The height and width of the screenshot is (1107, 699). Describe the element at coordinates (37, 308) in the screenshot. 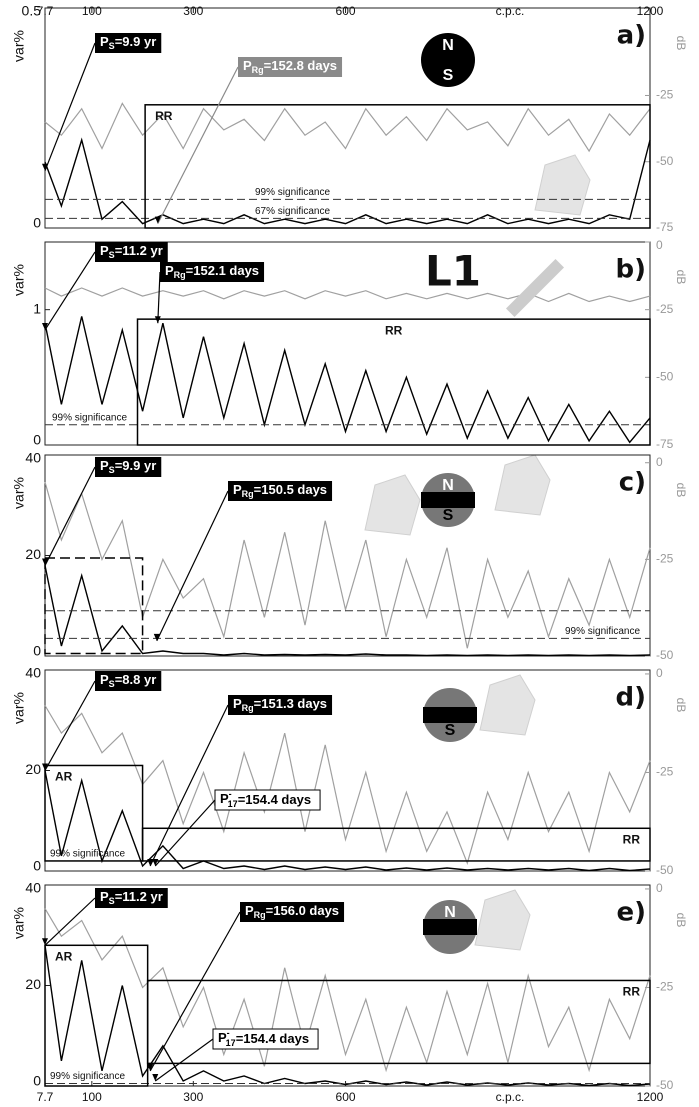

I see `y-tick-label: 1` at that location.